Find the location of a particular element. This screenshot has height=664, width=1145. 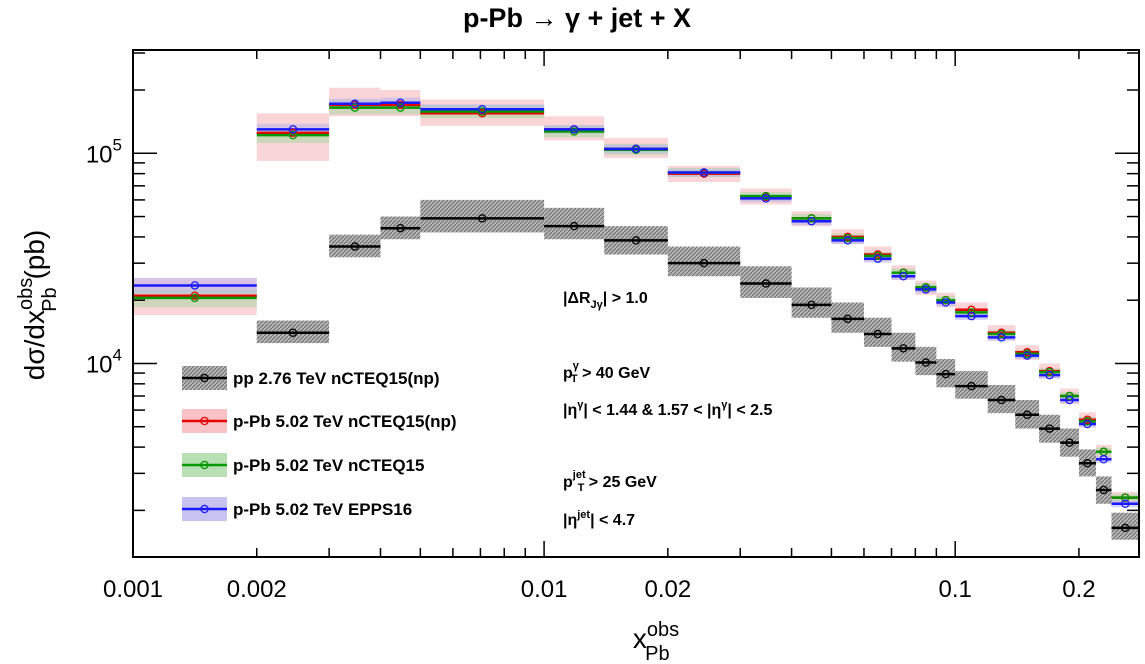

point-s3-b18 is located at coordinates (1049, 375).